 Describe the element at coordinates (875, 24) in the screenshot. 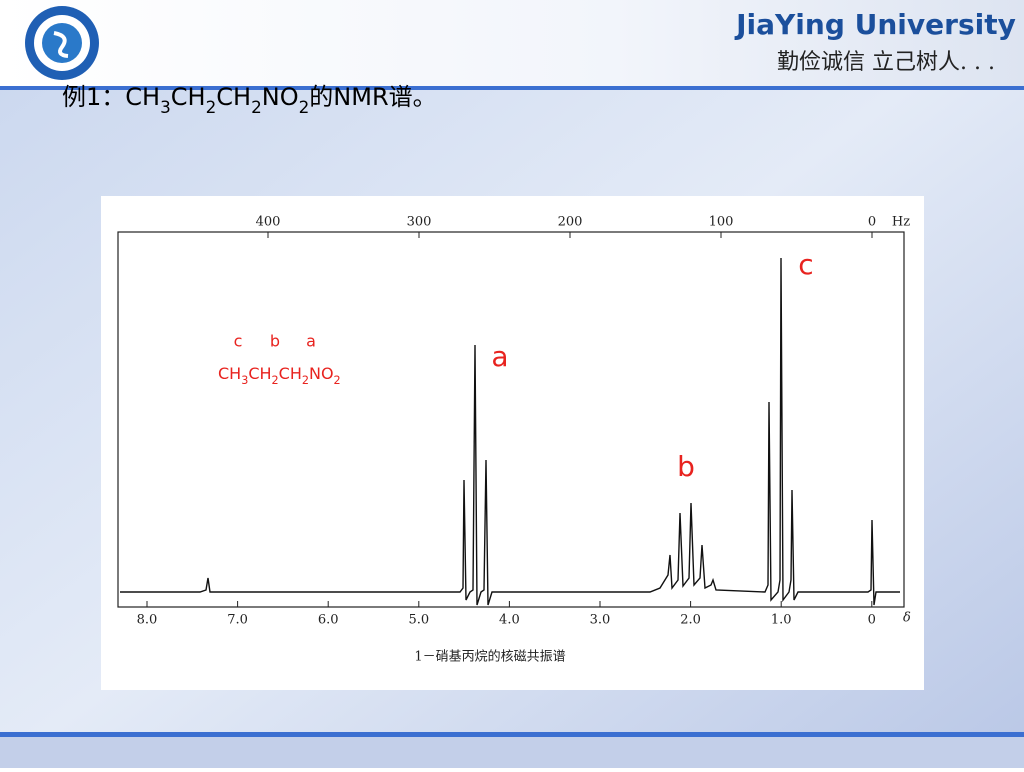

I see `university-name: JiaYing University` at that location.